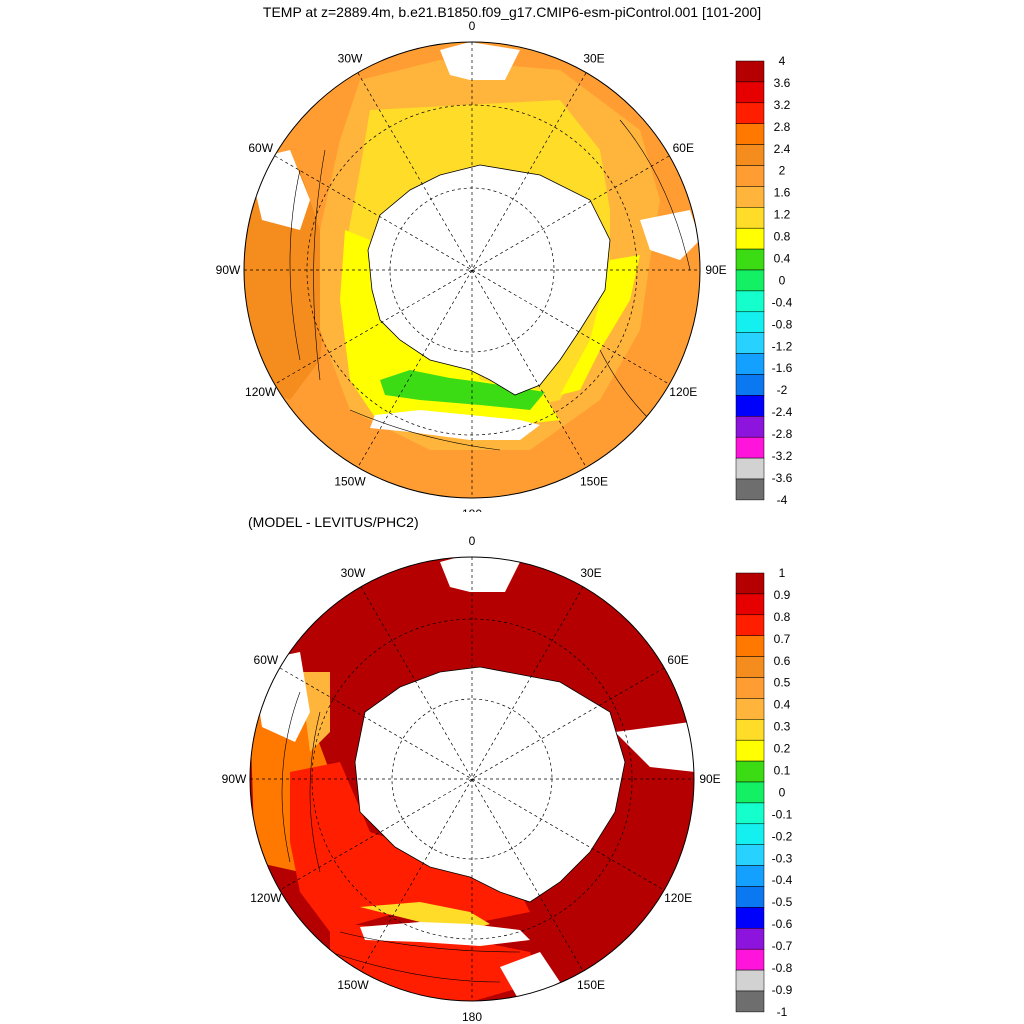  I want to click on bottom-lon-label-1: 30E, so click(590, 573).